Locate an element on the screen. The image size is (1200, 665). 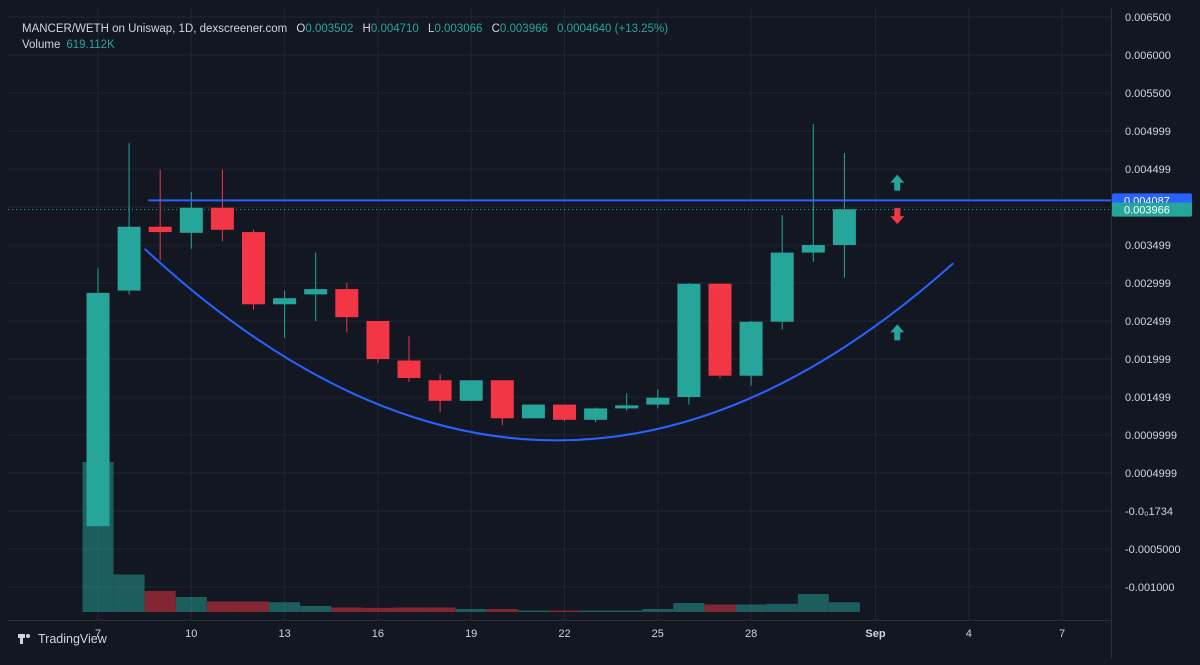
open-label: O is located at coordinates (301, 29).